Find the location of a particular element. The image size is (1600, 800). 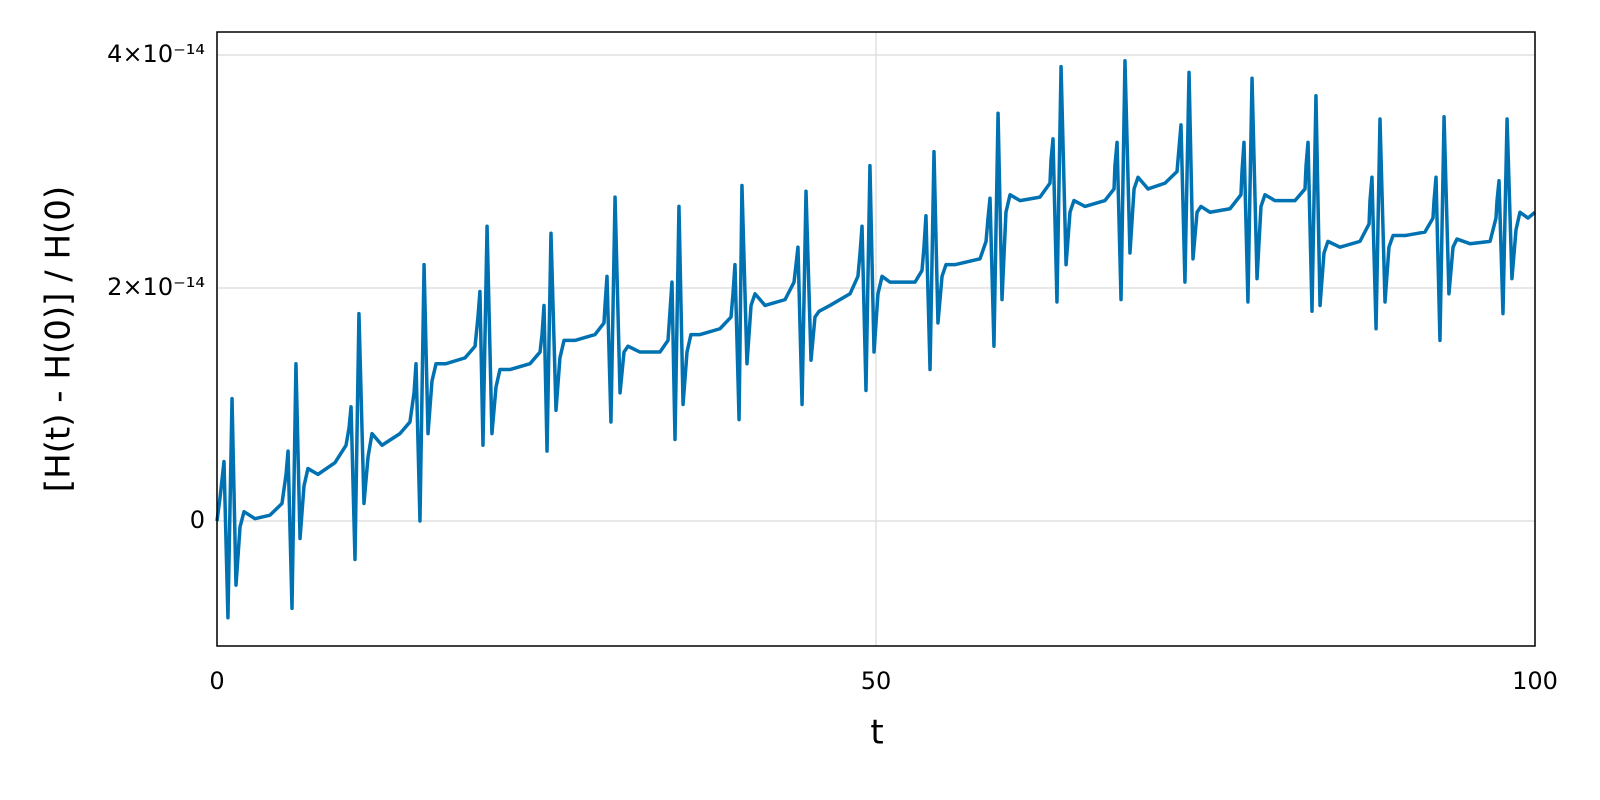

x-tick-label: 100 is located at coordinates (1535, 681).